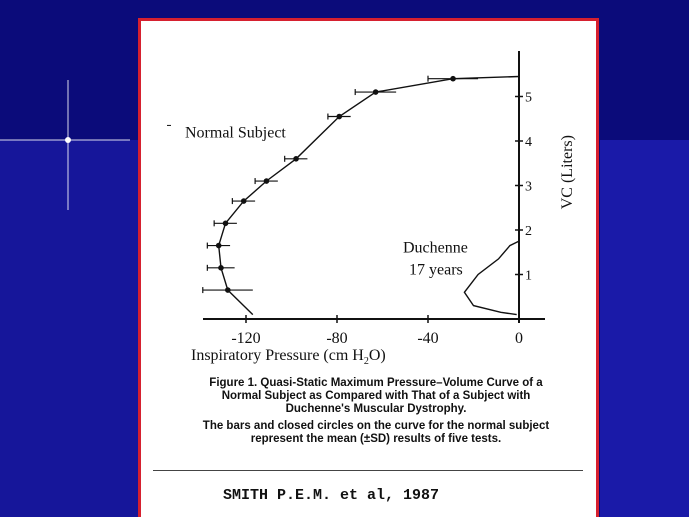 The height and width of the screenshot is (517, 689). What do you see at coordinates (377, 355) in the screenshot?
I see `x-axis-label-close: O)` at bounding box center [377, 355].